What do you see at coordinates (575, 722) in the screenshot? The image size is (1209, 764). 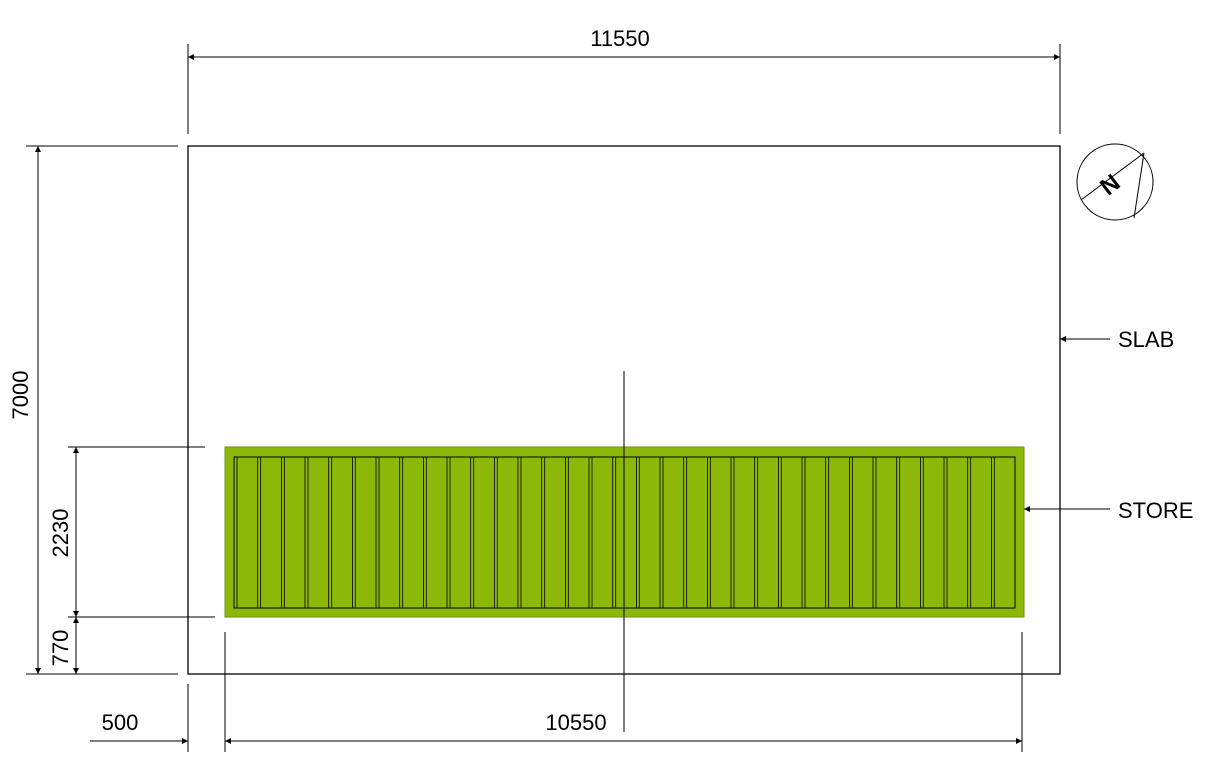 I see `dimension-store-width-label: 10550` at bounding box center [575, 722].